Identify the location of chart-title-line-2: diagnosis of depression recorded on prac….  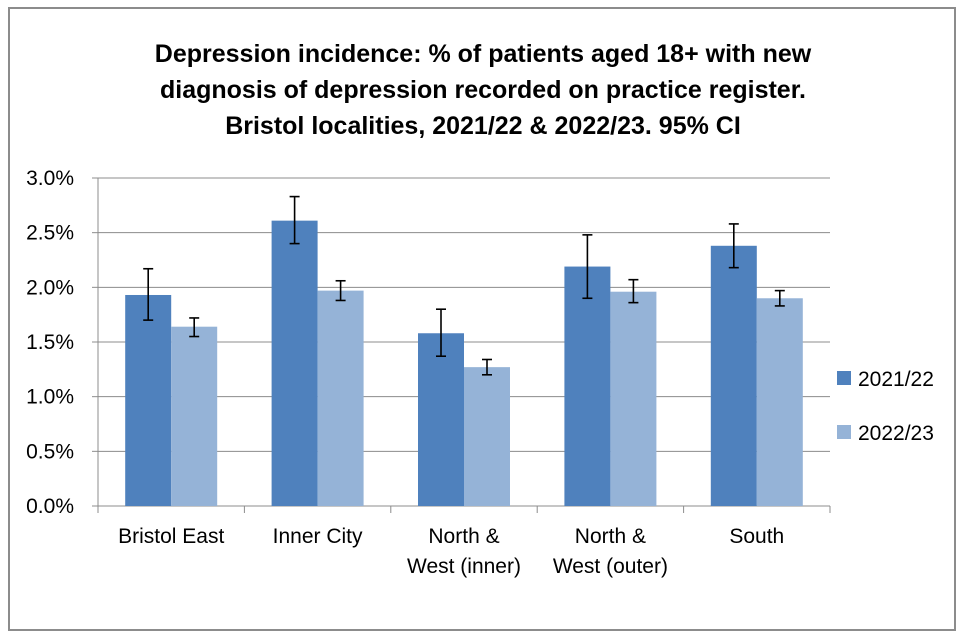
(483, 90).